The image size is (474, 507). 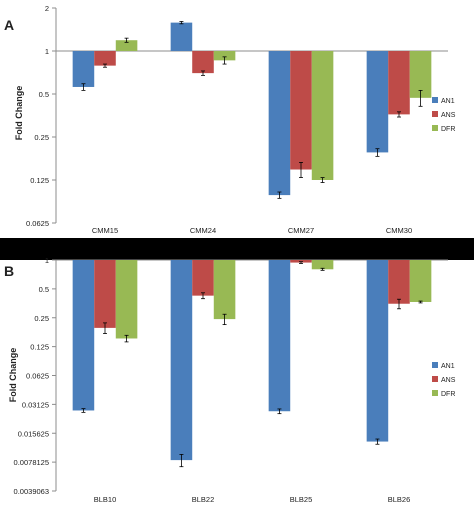 What do you see at coordinates (203, 62) in the screenshot?
I see `bar-ans-cmm24` at bounding box center [203, 62].